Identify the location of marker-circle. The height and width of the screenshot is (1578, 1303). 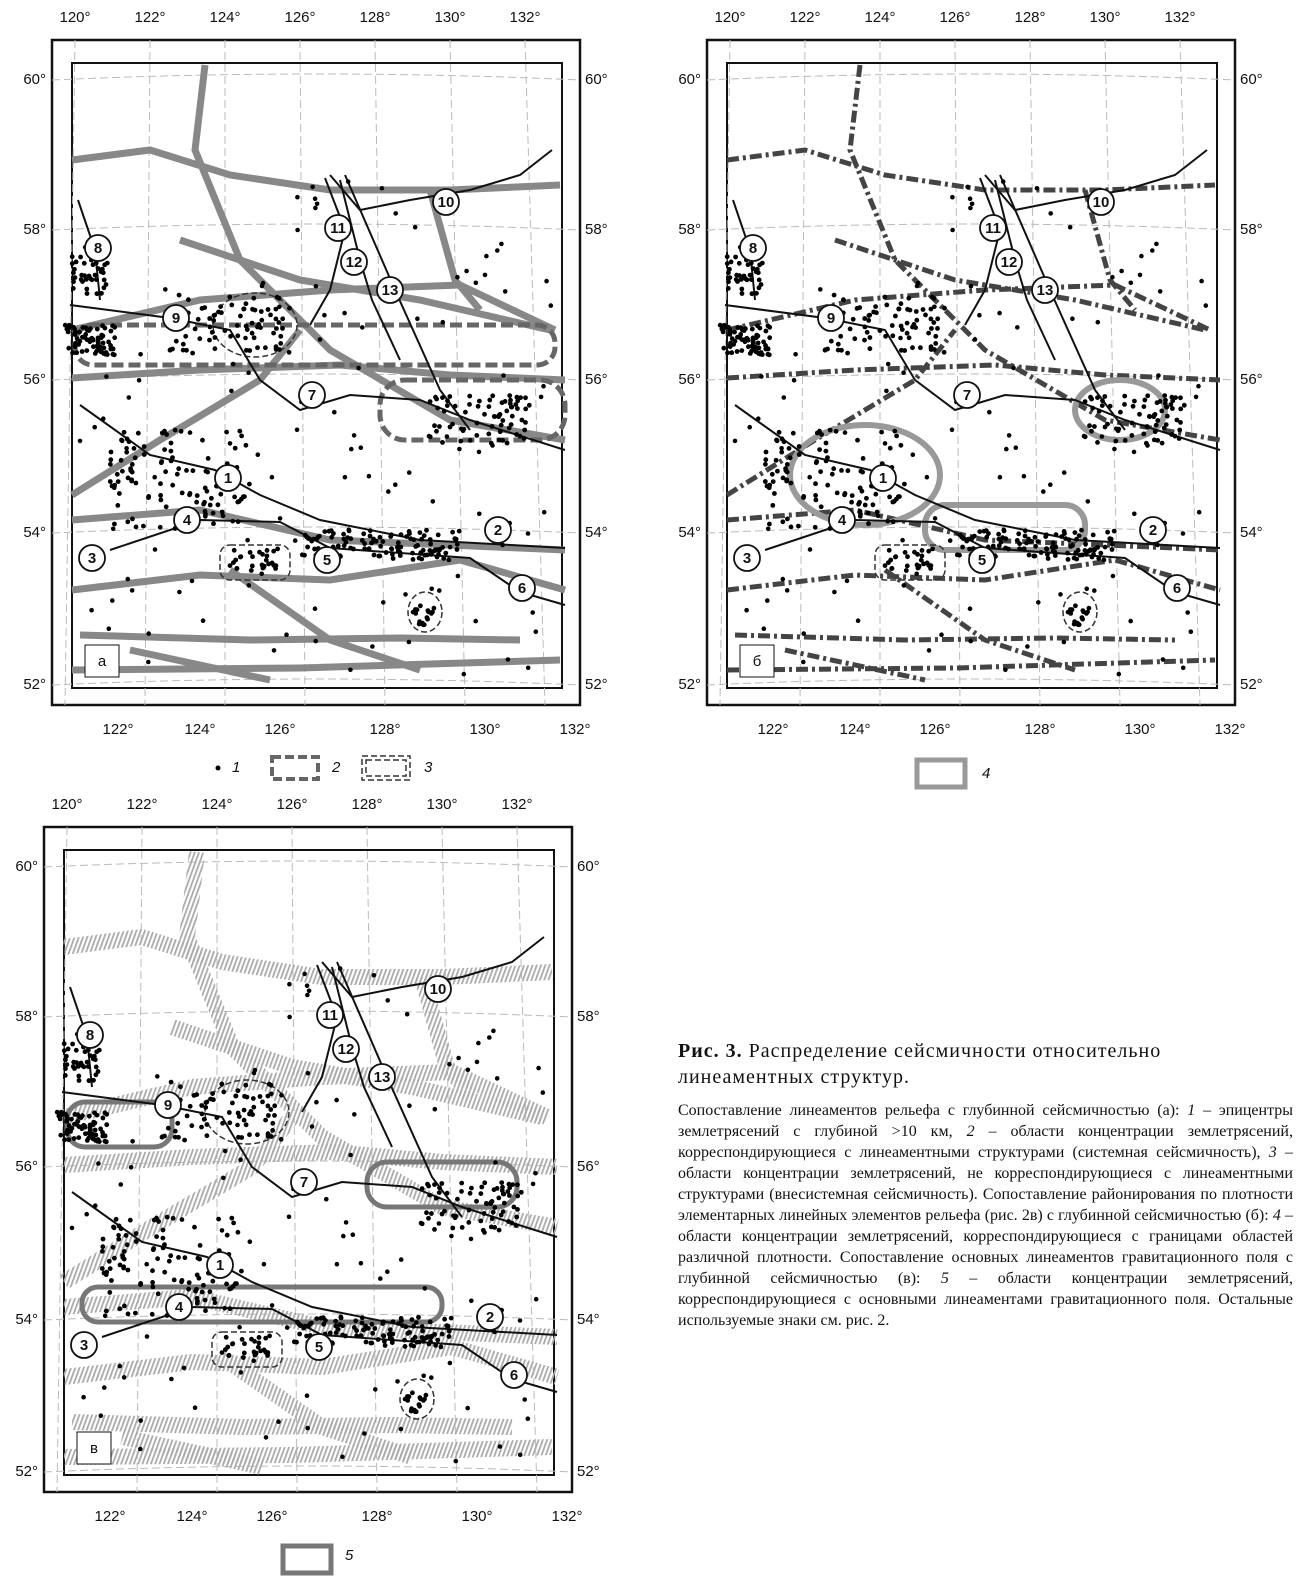
(354, 262).